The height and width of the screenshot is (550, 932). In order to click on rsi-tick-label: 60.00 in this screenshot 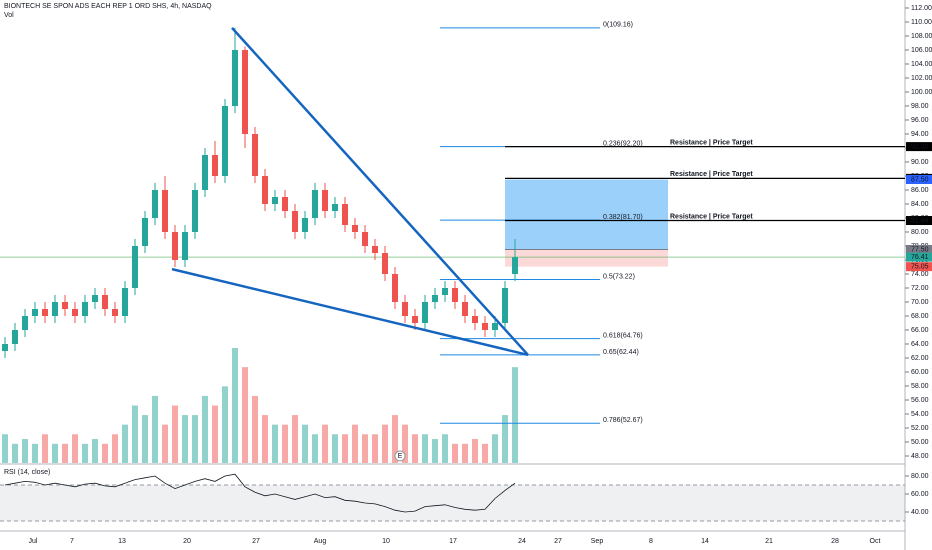, I will do `click(920, 494)`.